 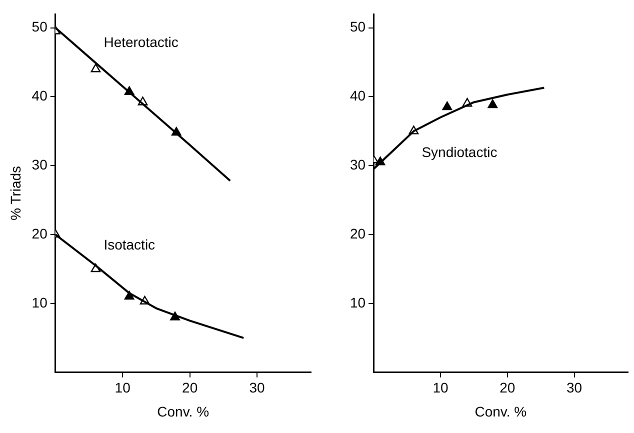 I want to click on series-label: Isotactic, so click(x=130, y=244).